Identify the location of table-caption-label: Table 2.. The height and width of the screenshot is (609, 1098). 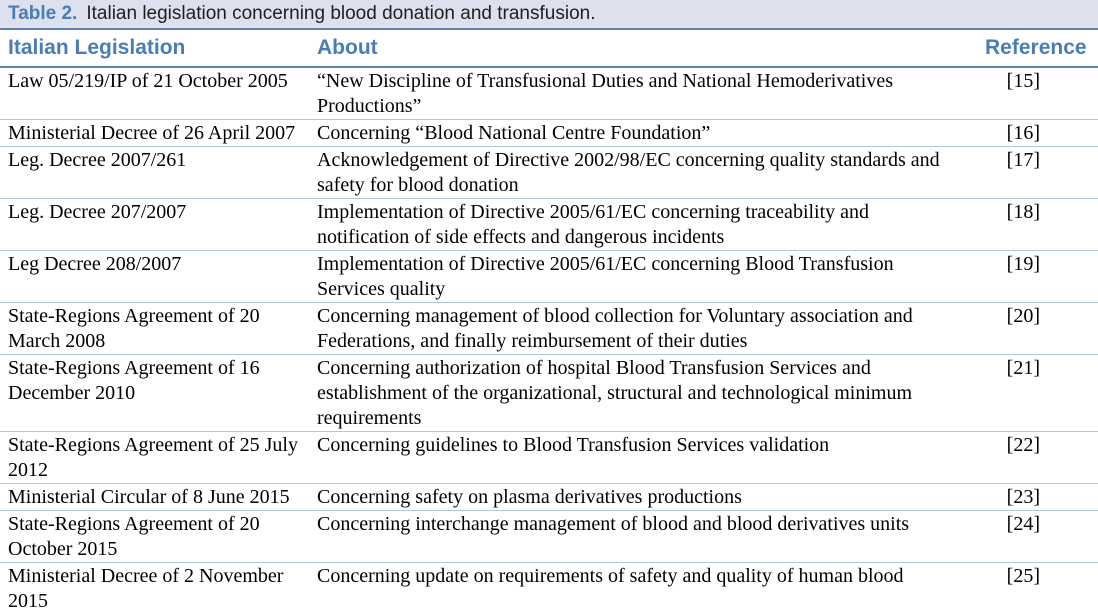
(43, 13).